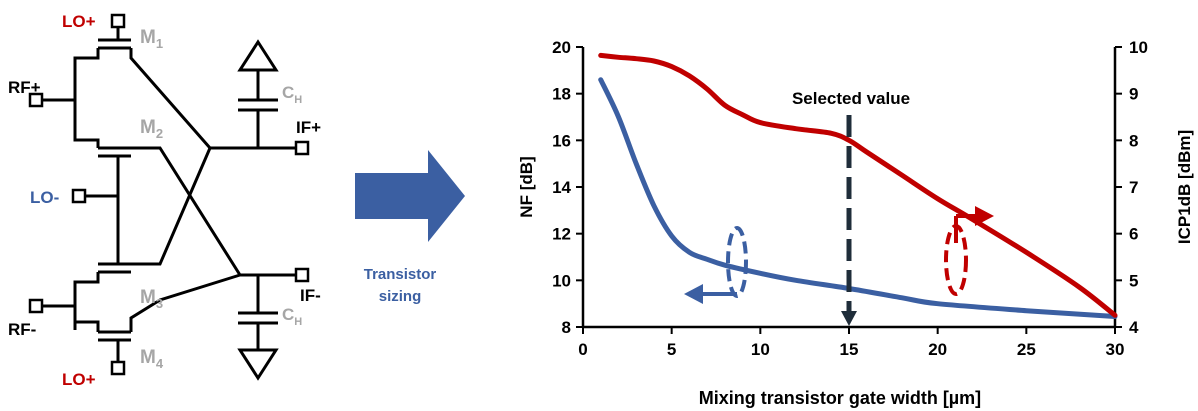  What do you see at coordinates (1133, 187) in the screenshot?
I see `y-right-tick-label: 7` at bounding box center [1133, 187].